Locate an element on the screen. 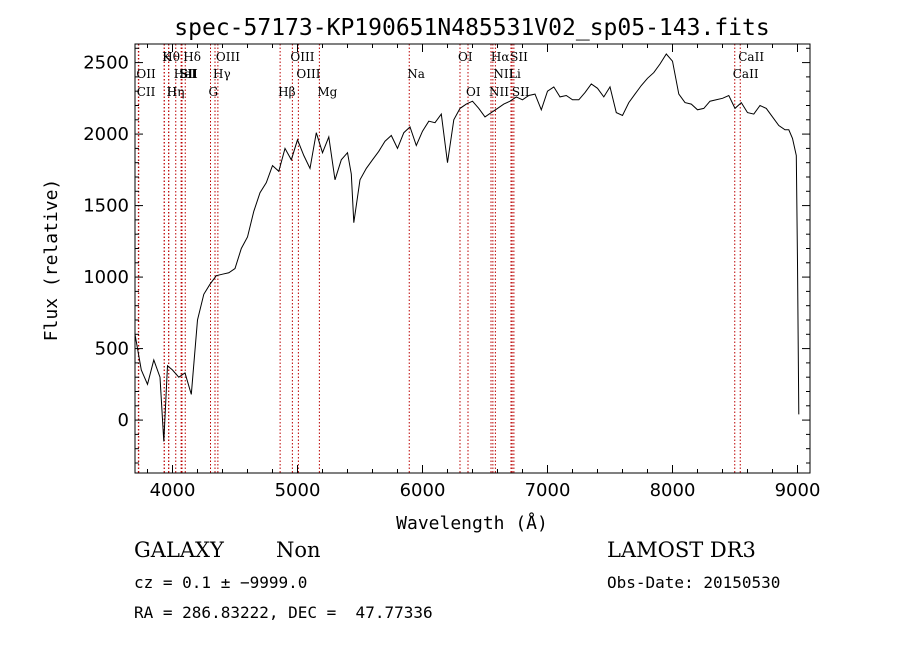 This screenshot has width=900, height=649. x-tick-label-7000: 7000 is located at coordinates (548, 490).